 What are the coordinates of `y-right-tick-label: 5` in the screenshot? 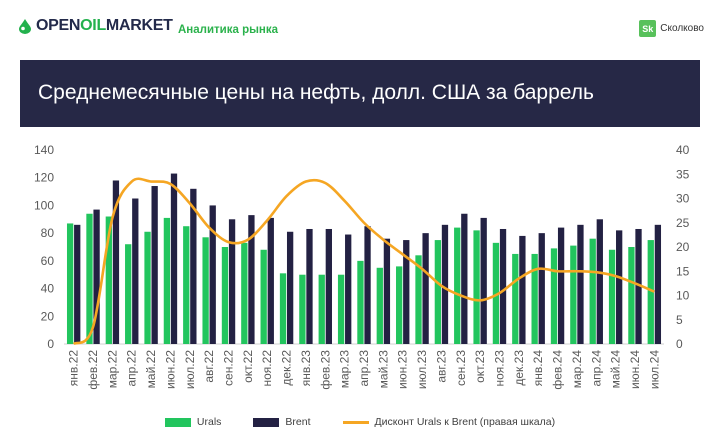 It's located at (679, 320).